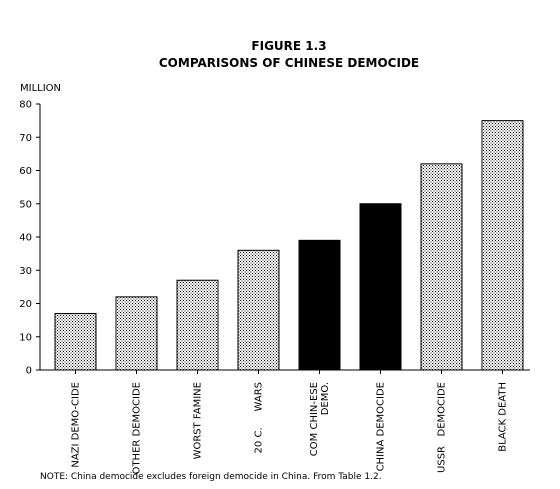  I want to click on x-tick-label: NAZI DEMO-CIDE, so click(76, 425).